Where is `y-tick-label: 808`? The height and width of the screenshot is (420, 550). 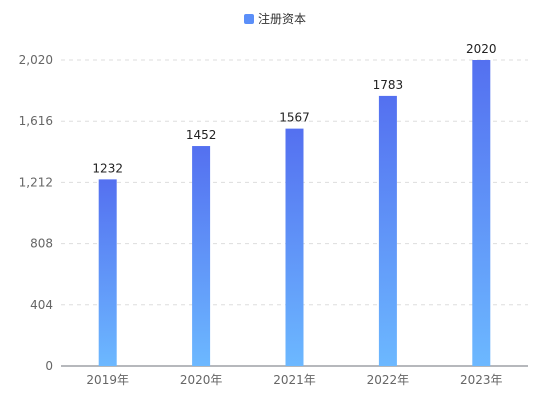
y-tick-label: 808 is located at coordinates (41, 244).